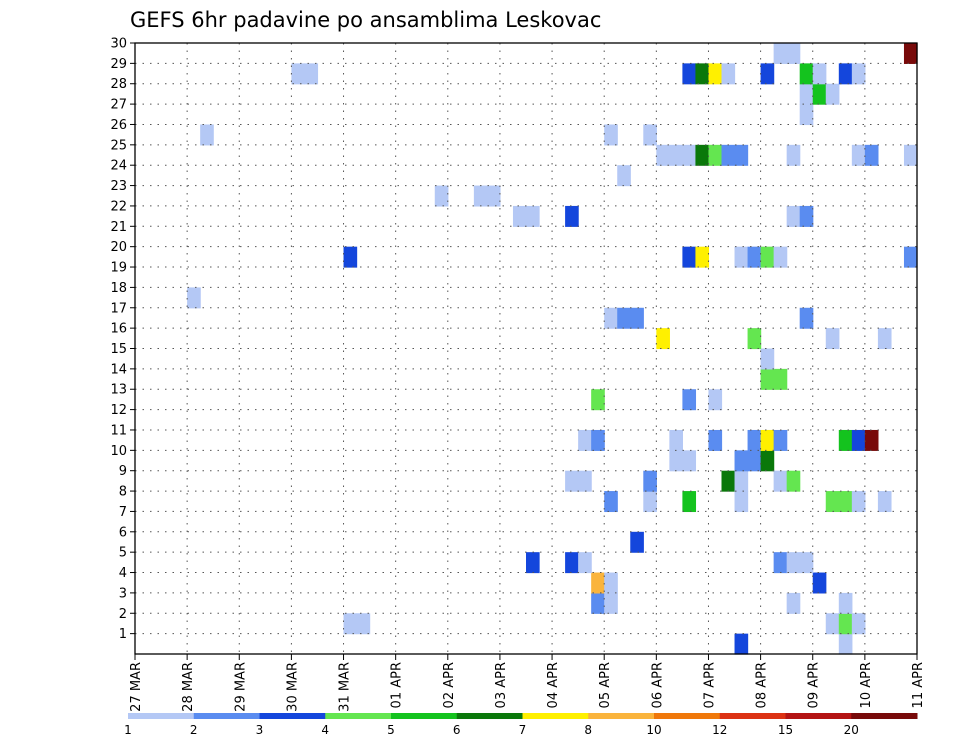 This screenshot has width=960, height=742. I want to click on color-legend: 1 2 3 4 5 6 7 8 10 12 15 20, so click(521, 725).